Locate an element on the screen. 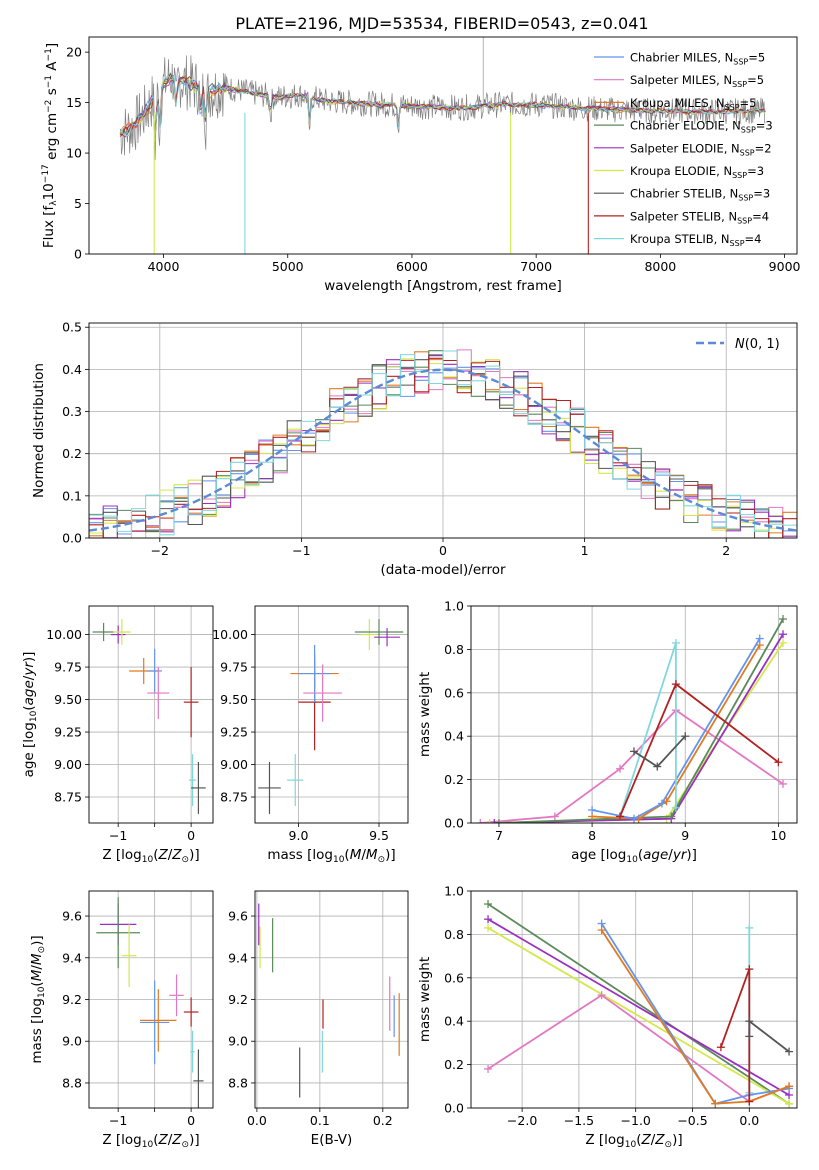 This screenshot has width=819, height=1170. x-tick-label: 0.1 is located at coordinates (320, 1120).